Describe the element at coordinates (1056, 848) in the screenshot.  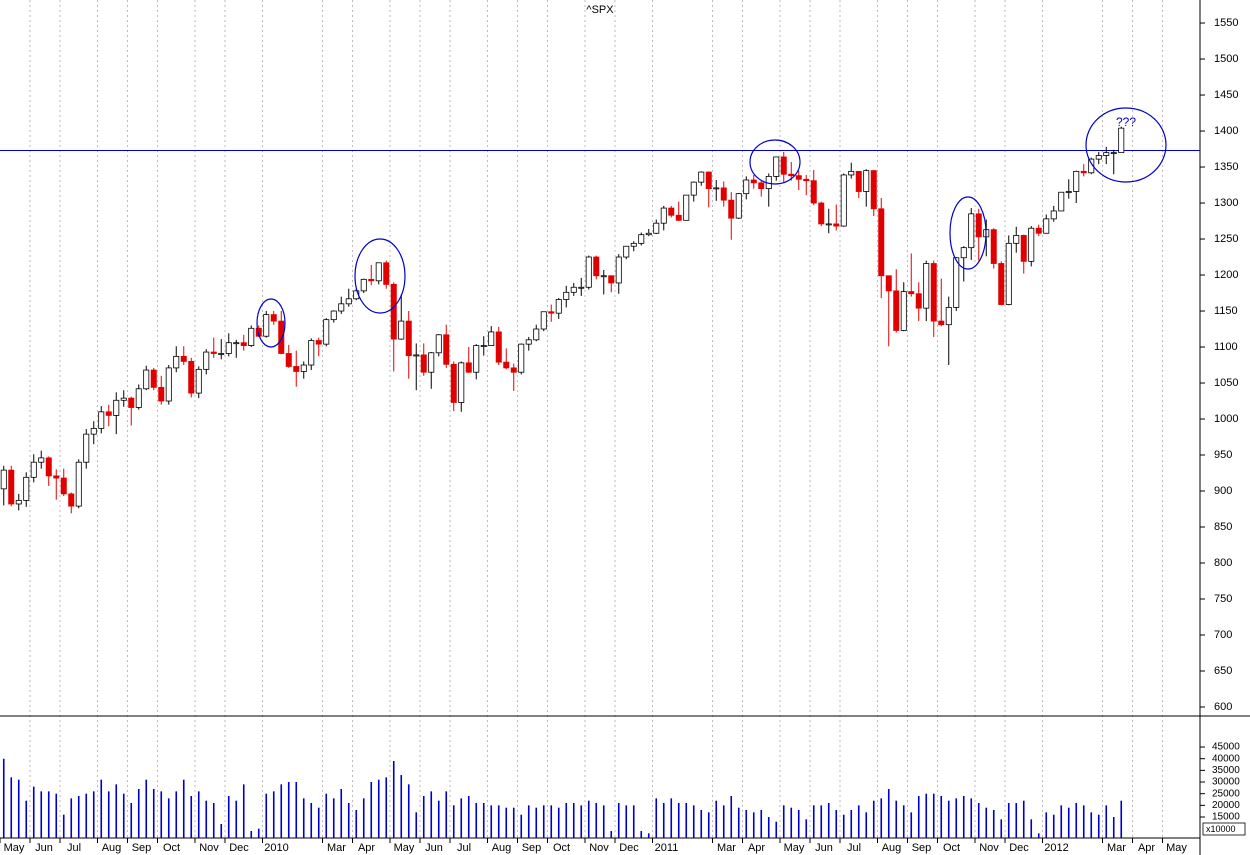
I see `x-tick-label: 2012` at that location.